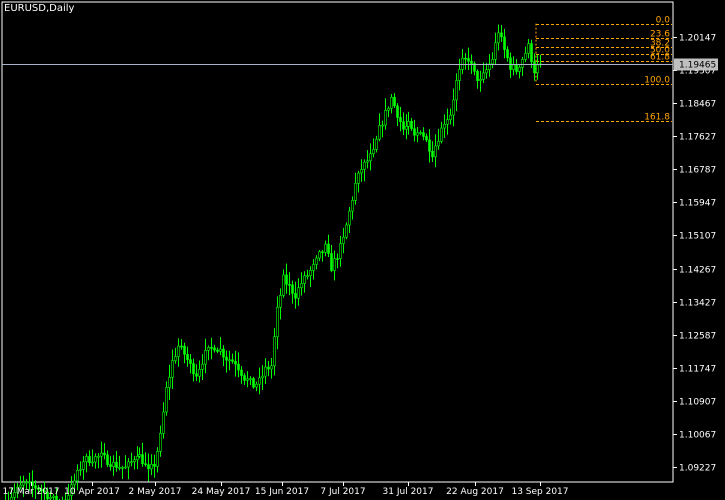 This screenshot has width=725, height=500. What do you see at coordinates (697, 271) in the screenshot?
I see `y-tick-label: 1.14267` at bounding box center [697, 271].